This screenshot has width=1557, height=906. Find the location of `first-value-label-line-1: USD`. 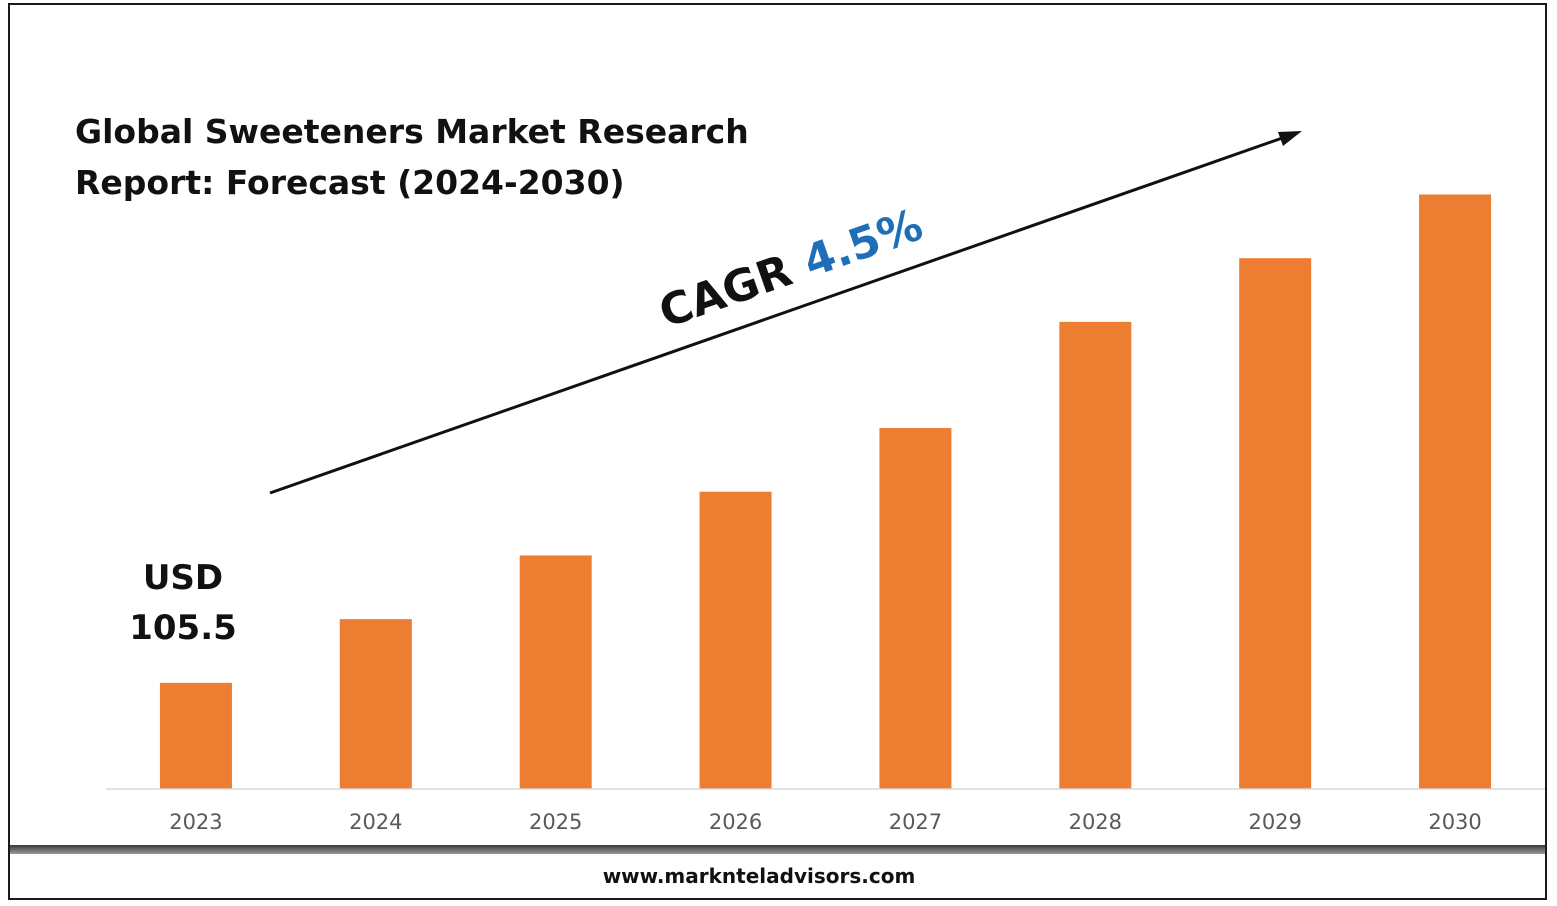

first-value-label-line-1: USD is located at coordinates (183, 578).